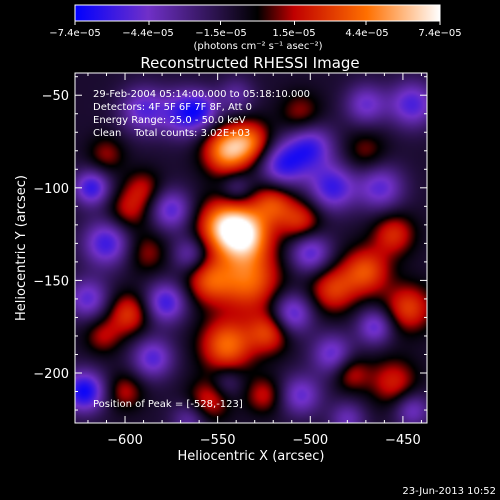 Image resolution: width=500 pixels, height=500 pixels. Describe the element at coordinates (21, 248) in the screenshot. I see `y-axis-label: Heliocentric Y (arcsec)` at that location.